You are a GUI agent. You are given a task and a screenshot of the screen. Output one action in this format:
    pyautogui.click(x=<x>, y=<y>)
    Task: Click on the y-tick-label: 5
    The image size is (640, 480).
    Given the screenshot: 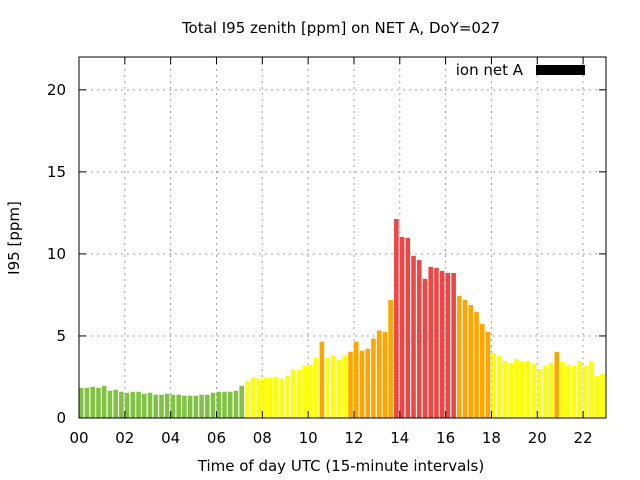 What is the action you would take?
    pyautogui.click(x=61, y=336)
    